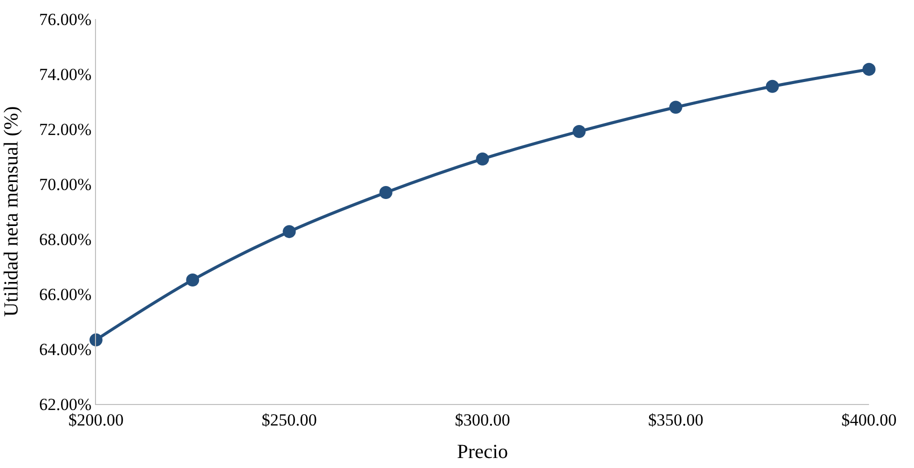  Describe the element at coordinates (869, 420) in the screenshot. I see `x-tick-label: $400.00` at that location.